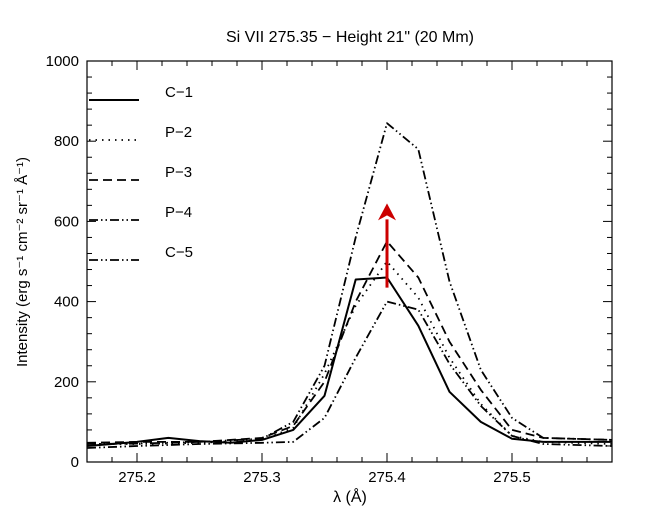 This screenshot has height=532, width=666. What do you see at coordinates (179, 252) in the screenshot?
I see `legend-label-5: C−5` at bounding box center [179, 252].